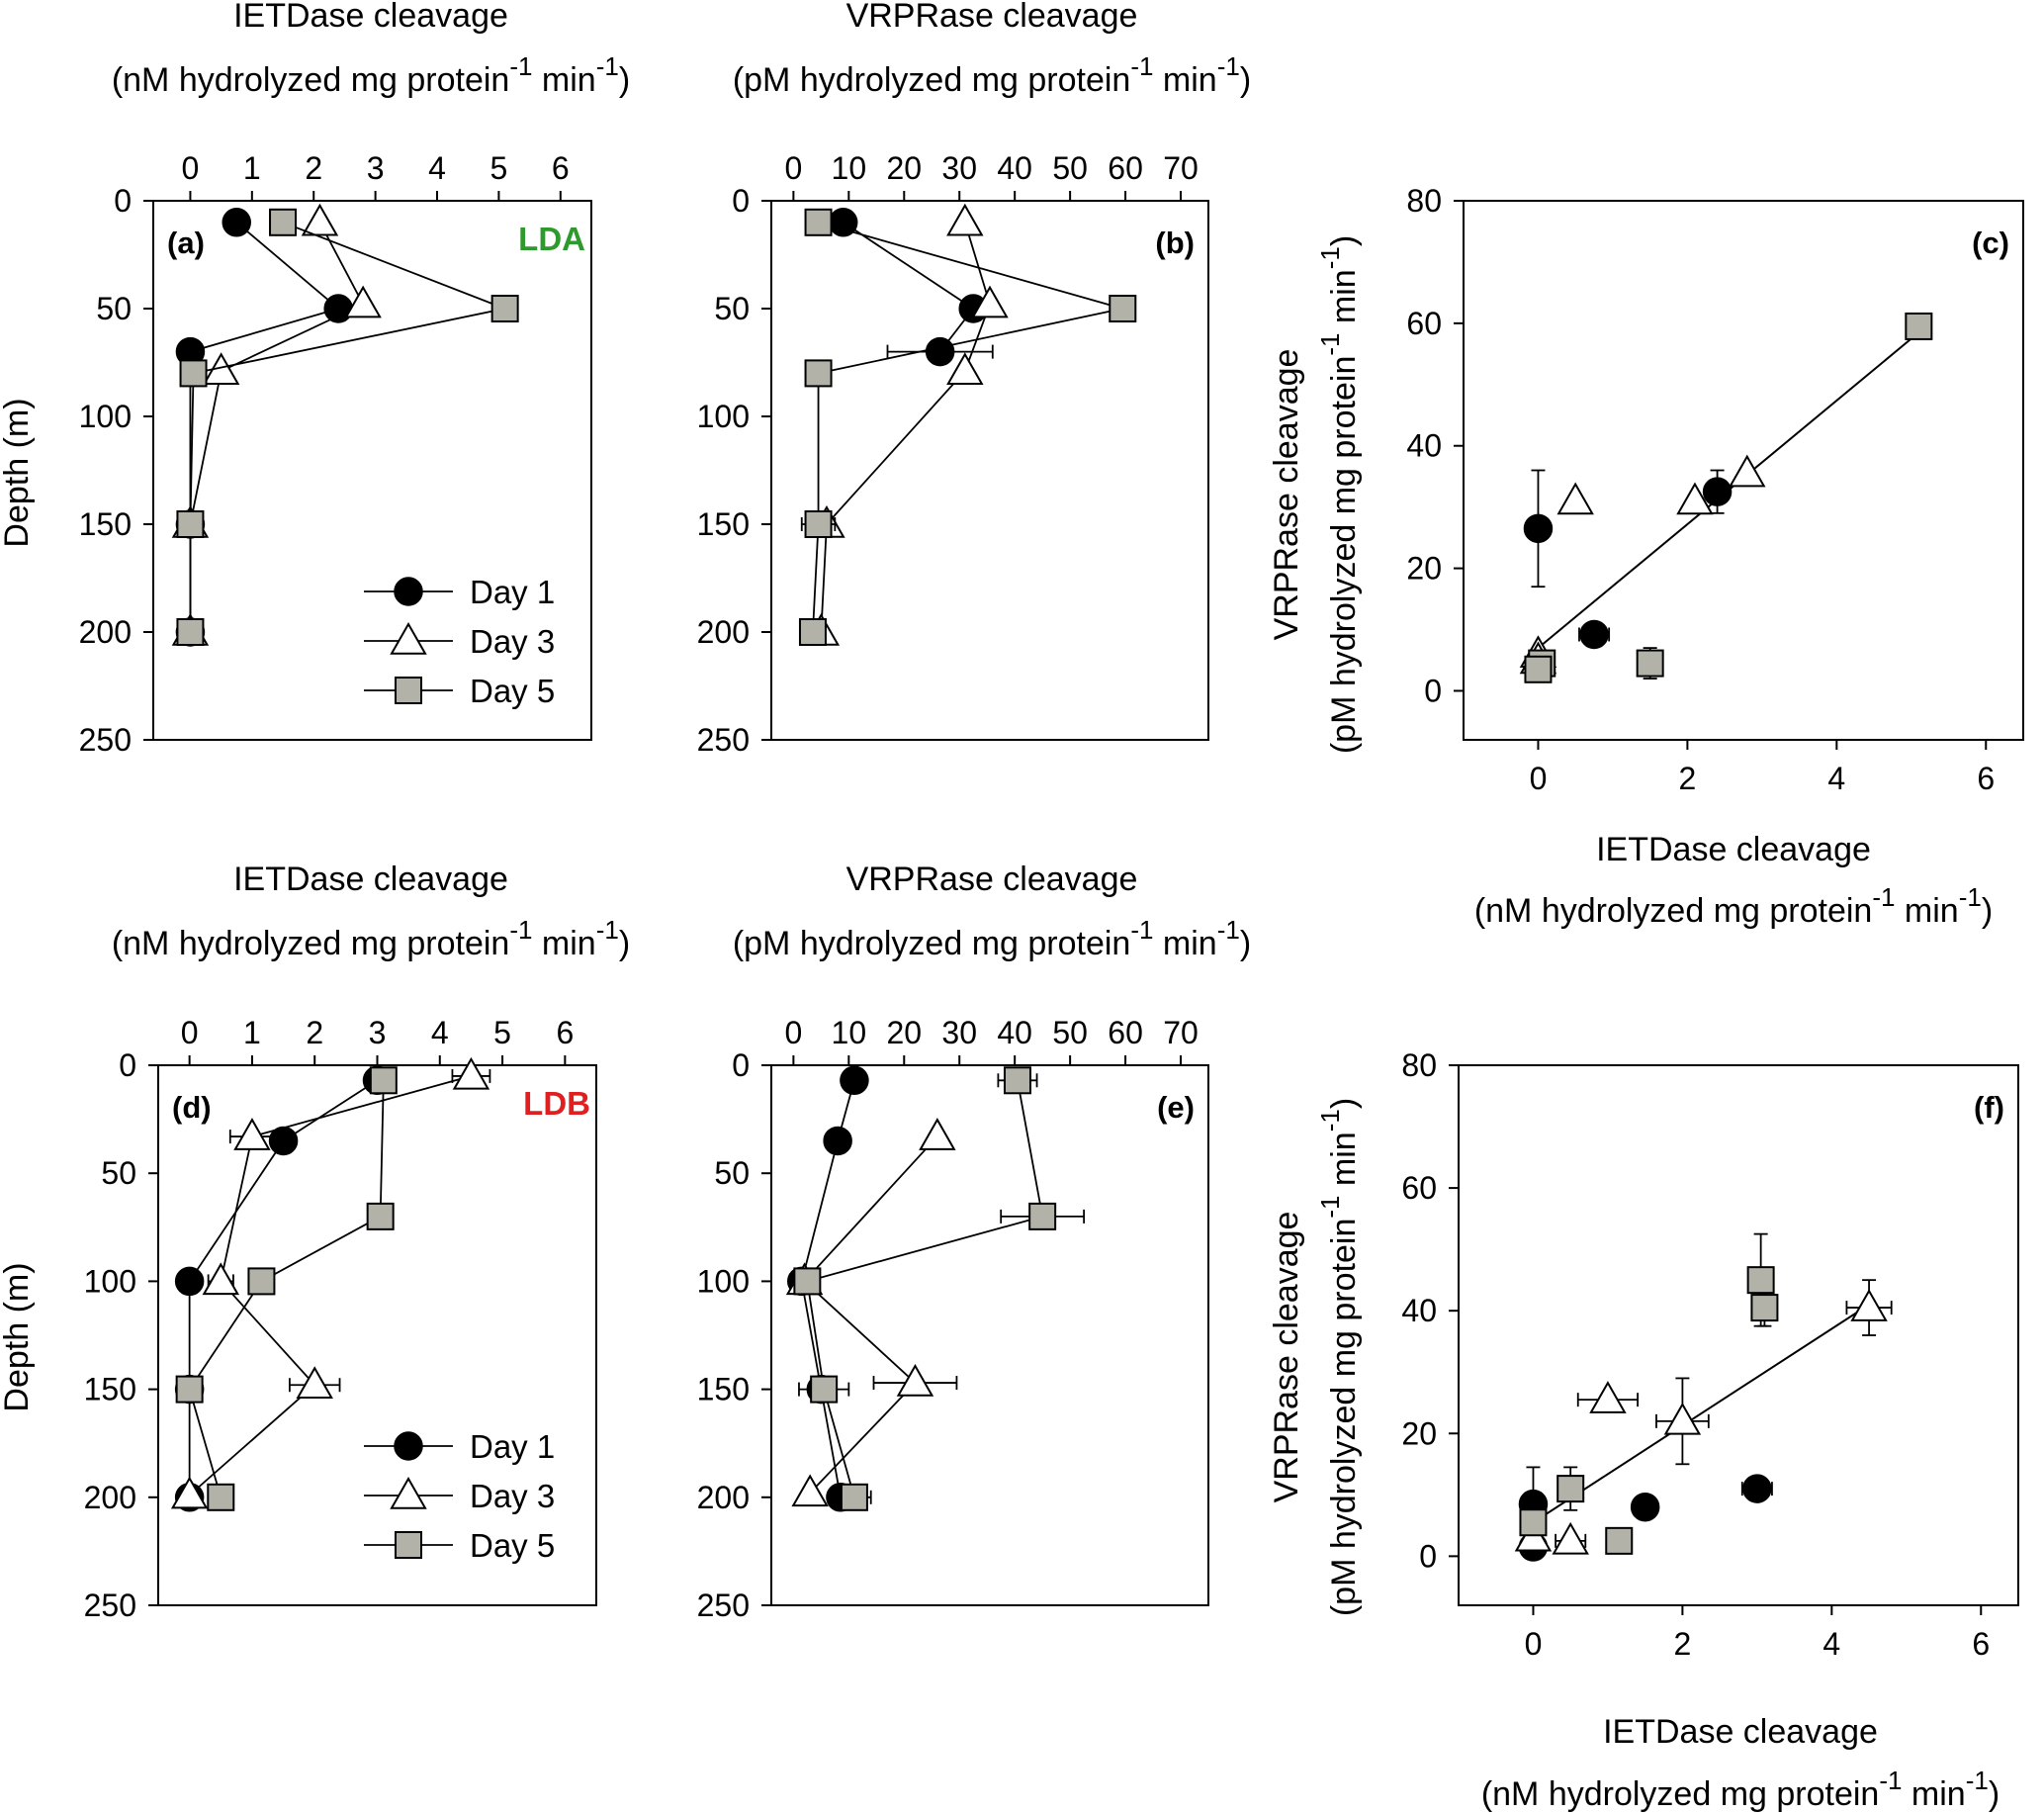 The width and height of the screenshot is (2044, 1814). Describe the element at coordinates (192, 1108) in the screenshot. I see `panel-label: (d)` at that location.